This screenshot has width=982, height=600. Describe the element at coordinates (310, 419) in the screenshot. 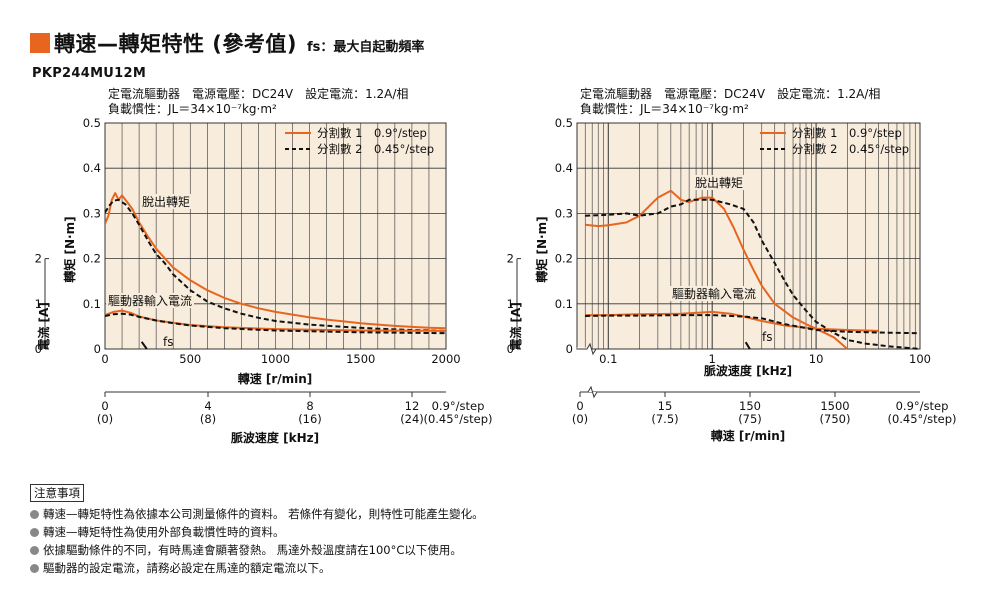

I see `secondary-tick-label: (16)` at that location.